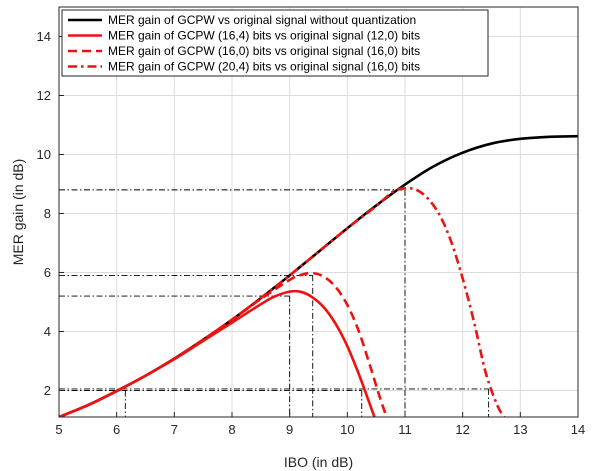  What do you see at coordinates (174, 429) in the screenshot?
I see `x-tick-label-2: 7` at bounding box center [174, 429].